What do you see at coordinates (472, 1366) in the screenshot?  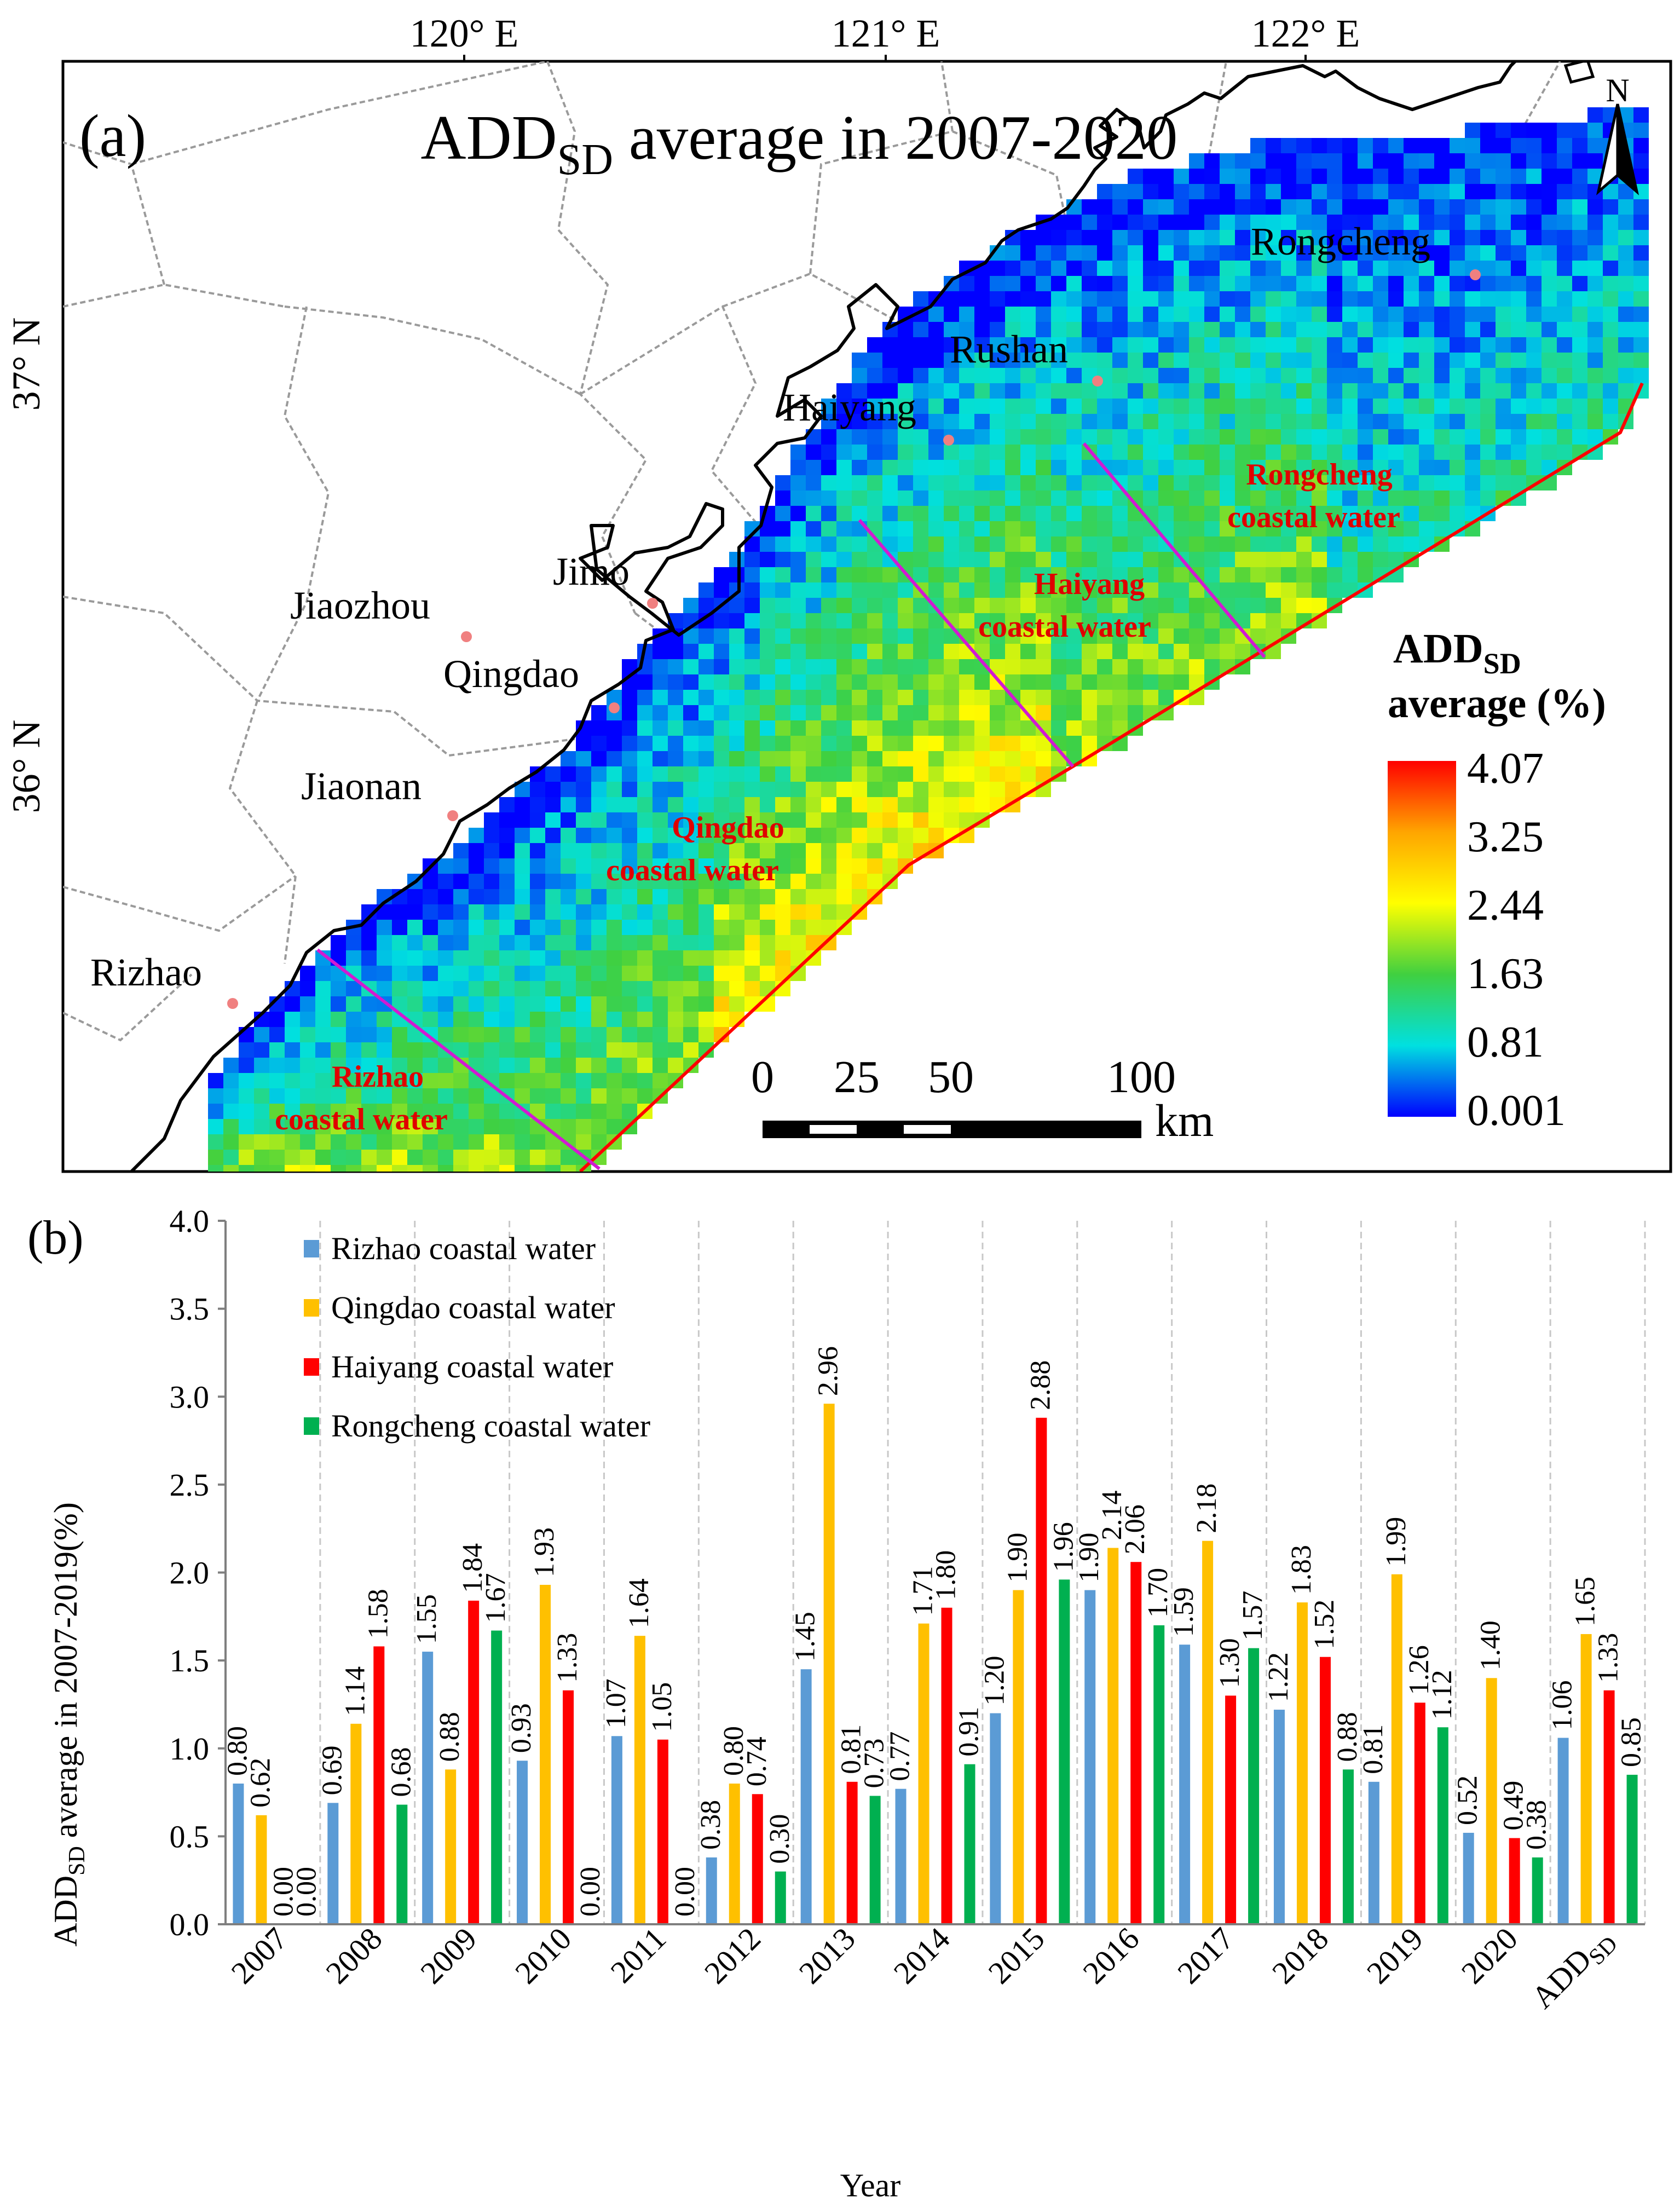 I see `legend-label-haiyang: Haiyang coastal water` at bounding box center [472, 1366].